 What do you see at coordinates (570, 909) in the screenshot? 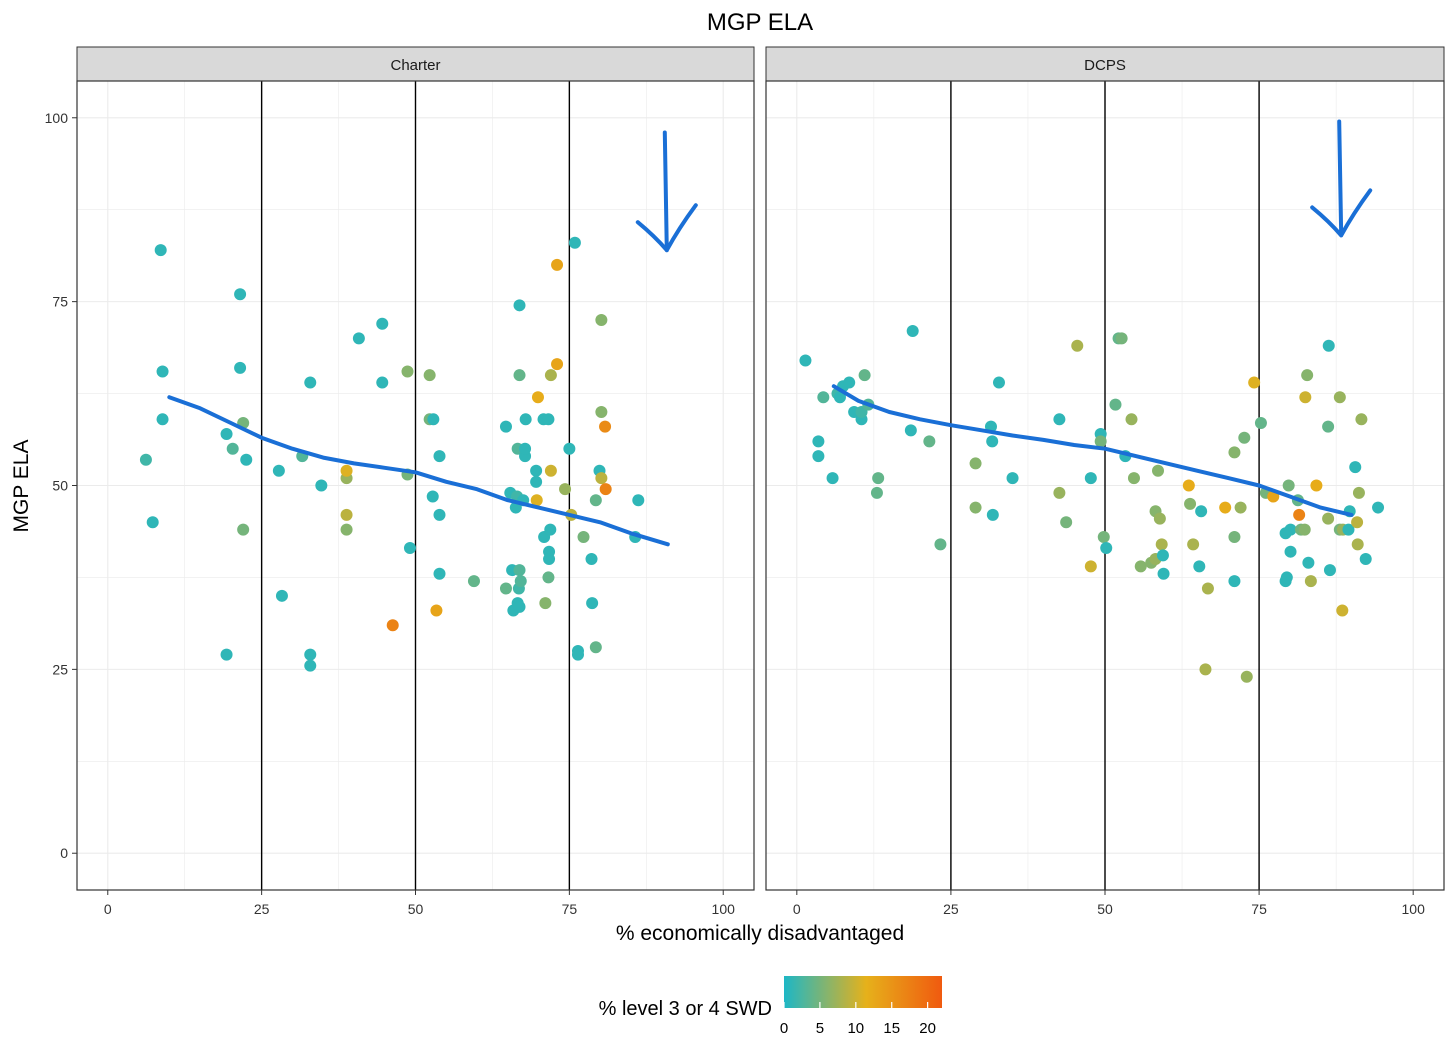
I see `x-tick-label: 75` at bounding box center [570, 909].